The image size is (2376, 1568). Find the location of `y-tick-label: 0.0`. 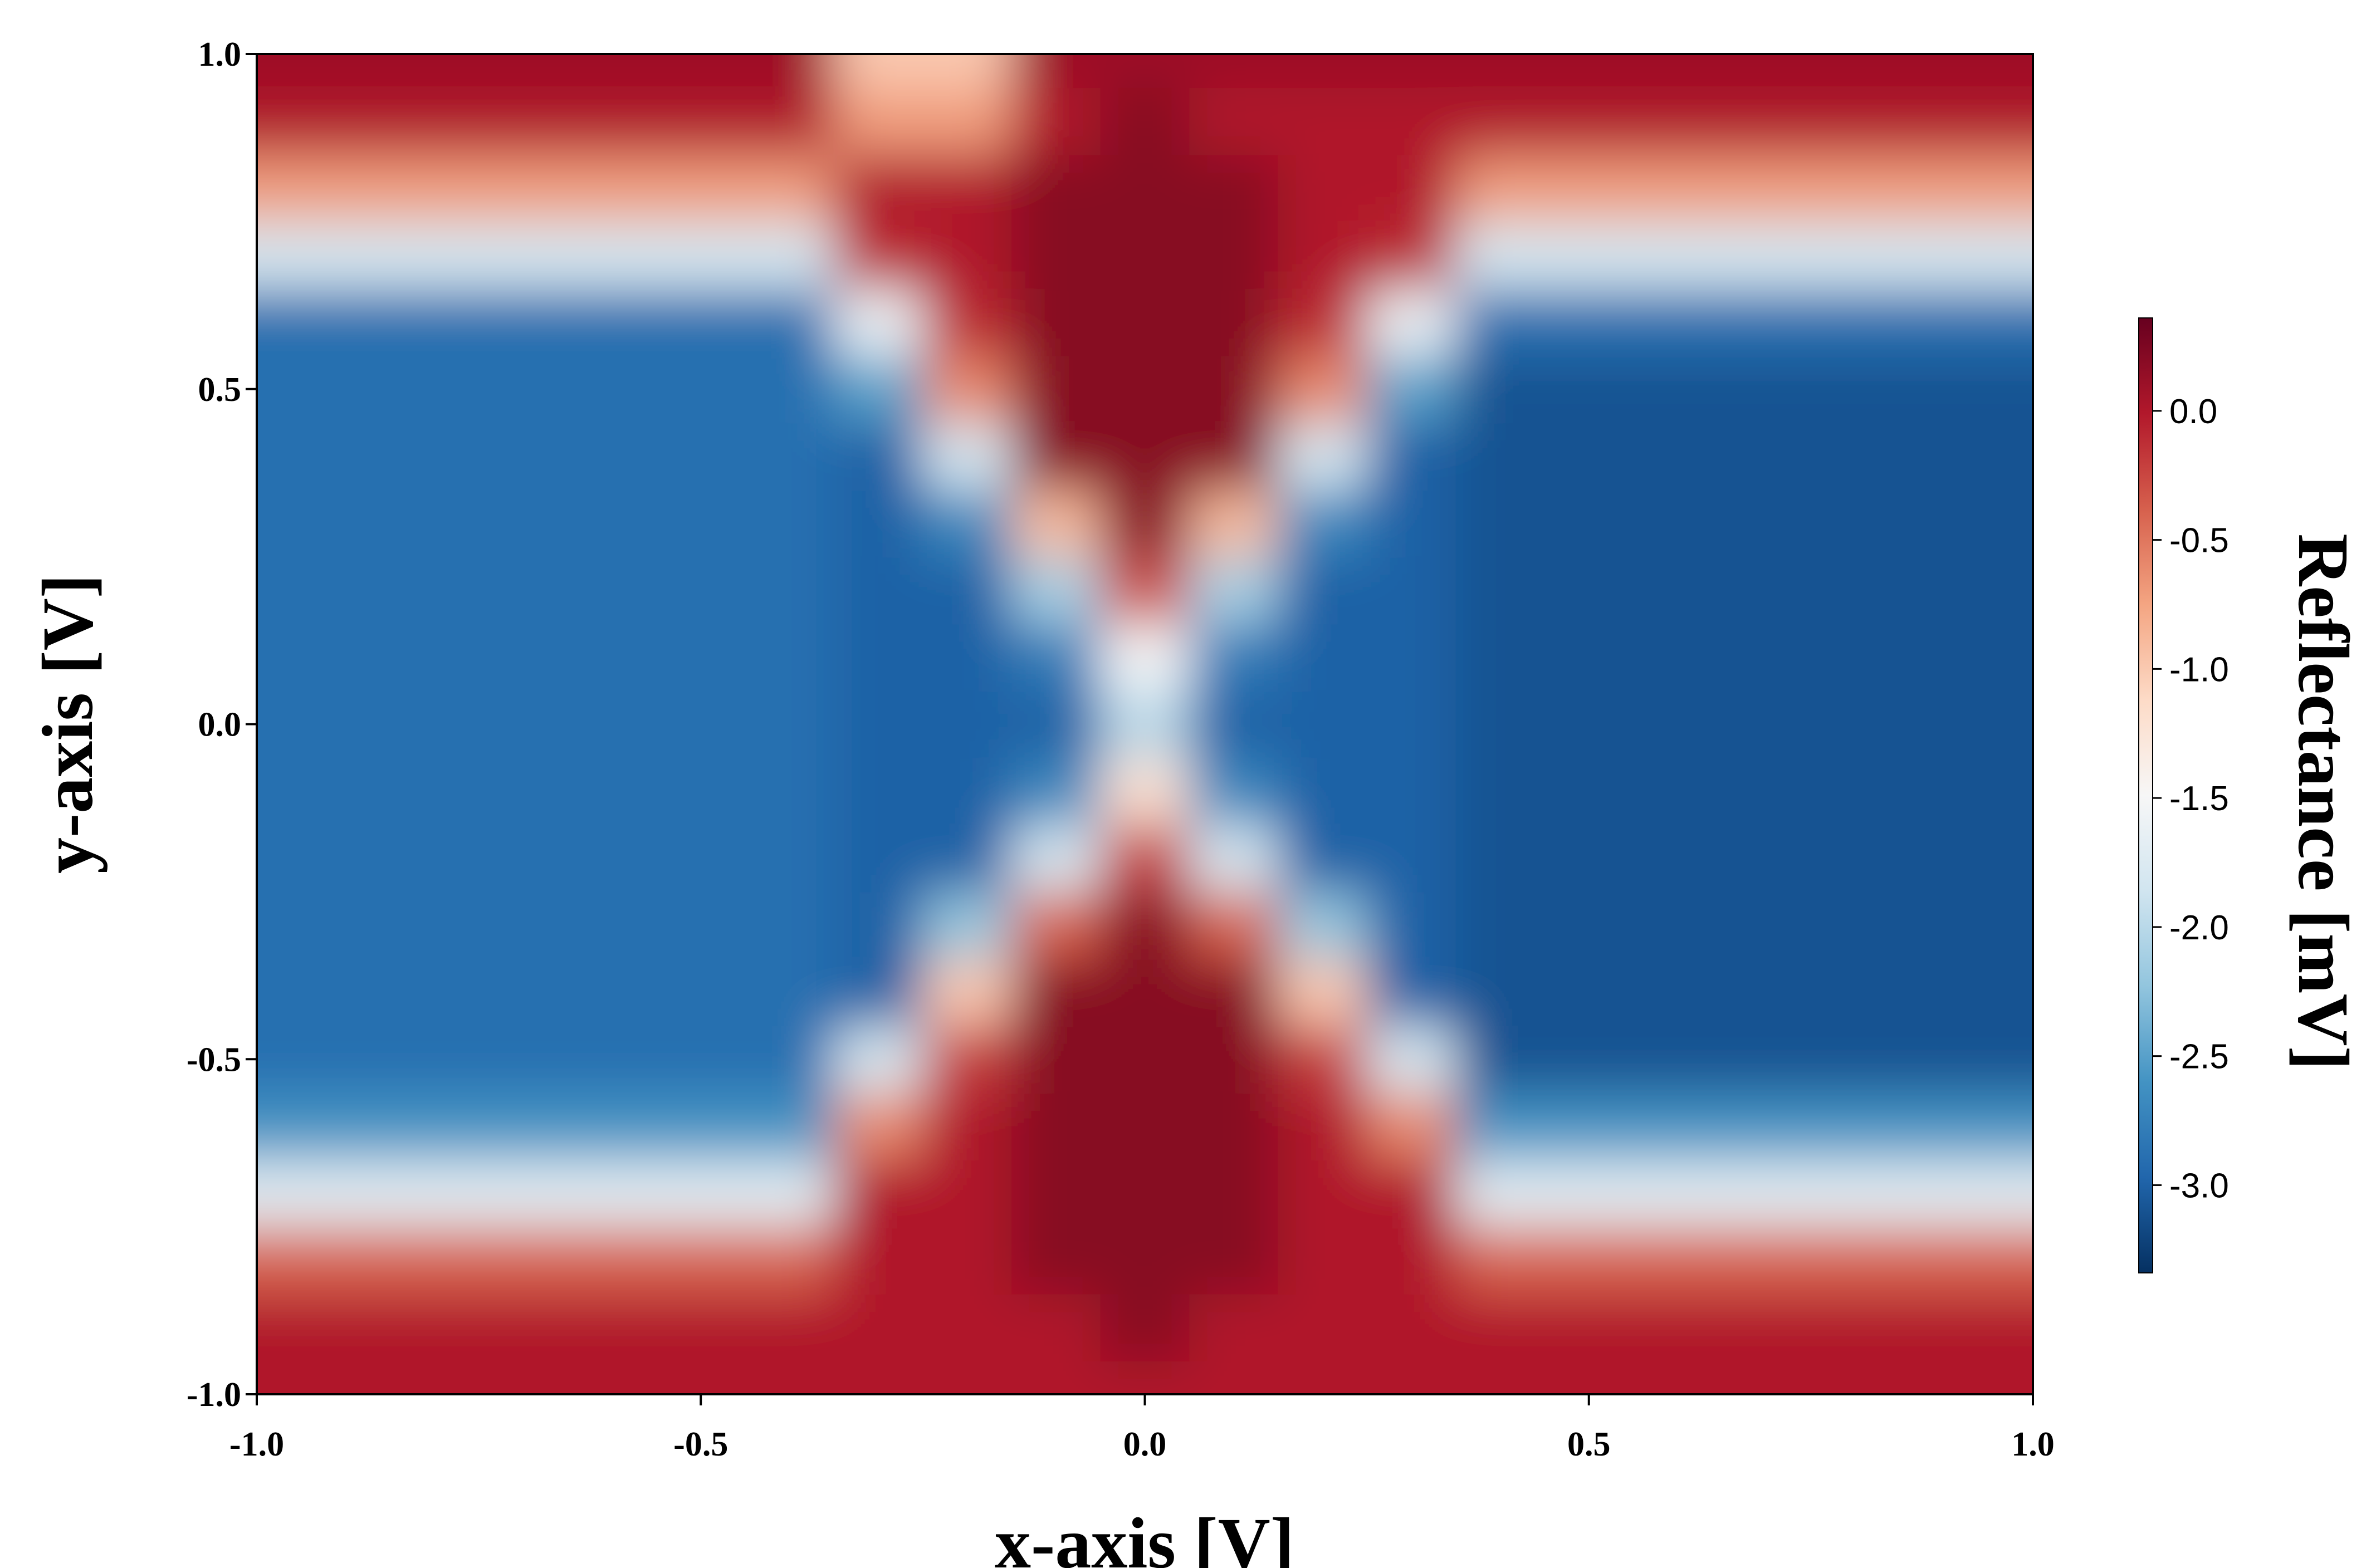

y-tick-label: 0.0 is located at coordinates (220, 725).